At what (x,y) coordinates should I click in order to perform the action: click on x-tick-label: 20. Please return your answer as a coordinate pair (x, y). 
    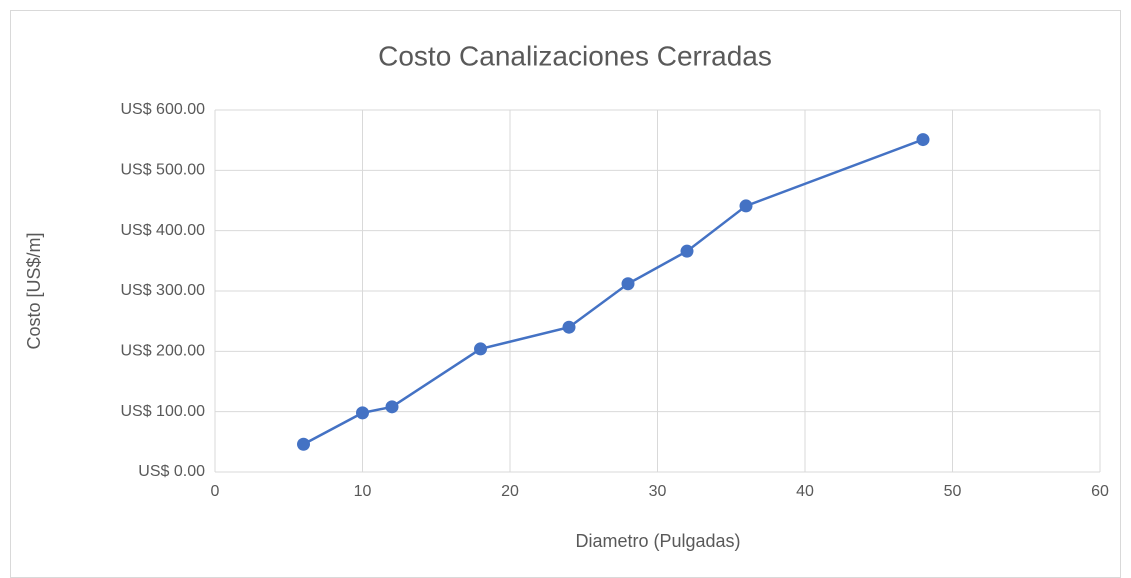
    Looking at the image, I should click on (510, 491).